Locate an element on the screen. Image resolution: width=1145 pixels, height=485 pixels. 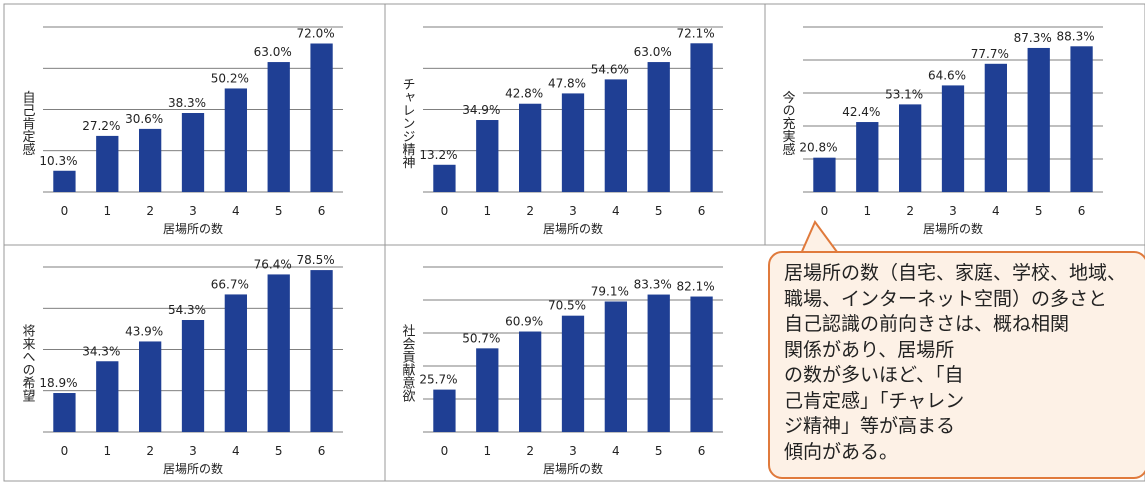
value-label: 50.2% is located at coordinates (230, 78).